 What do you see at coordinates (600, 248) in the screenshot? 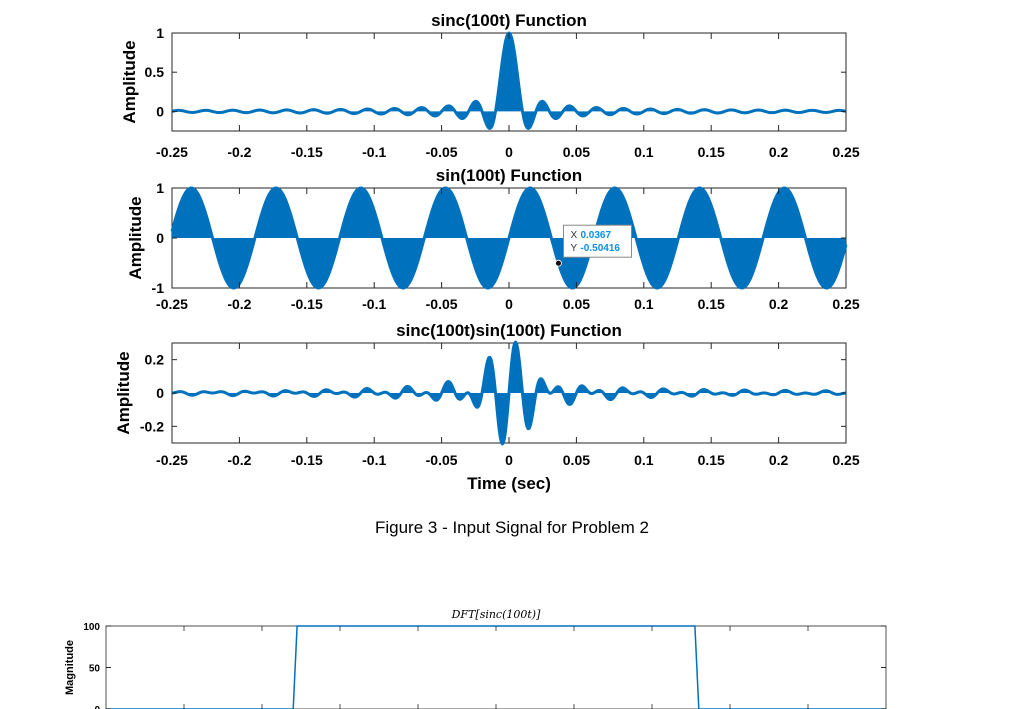
I see `datatip-y-value: -0.50416` at bounding box center [600, 248].